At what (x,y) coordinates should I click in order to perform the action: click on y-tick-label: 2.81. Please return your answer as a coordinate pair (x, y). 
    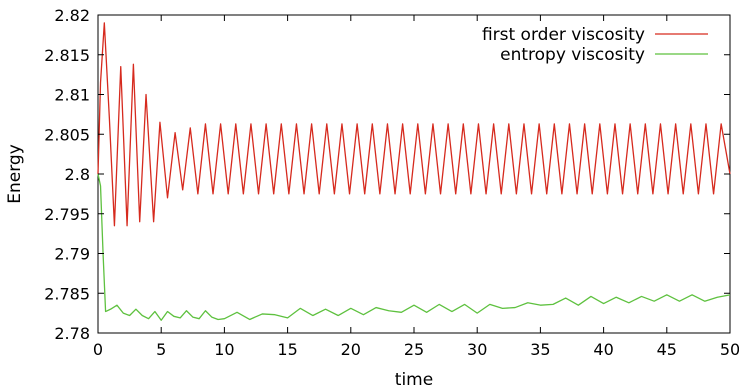
    Looking at the image, I should click on (72, 95).